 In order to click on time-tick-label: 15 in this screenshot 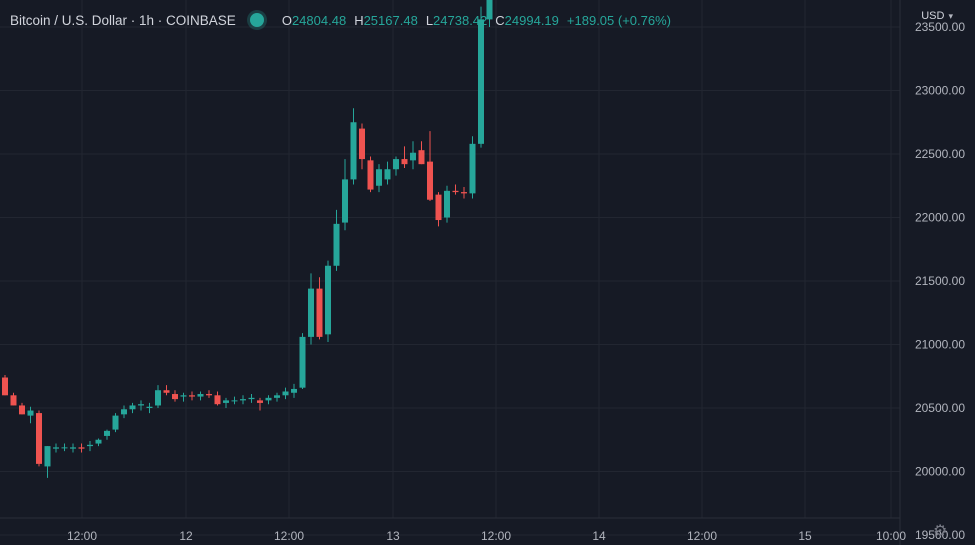, I will do `click(805, 536)`.